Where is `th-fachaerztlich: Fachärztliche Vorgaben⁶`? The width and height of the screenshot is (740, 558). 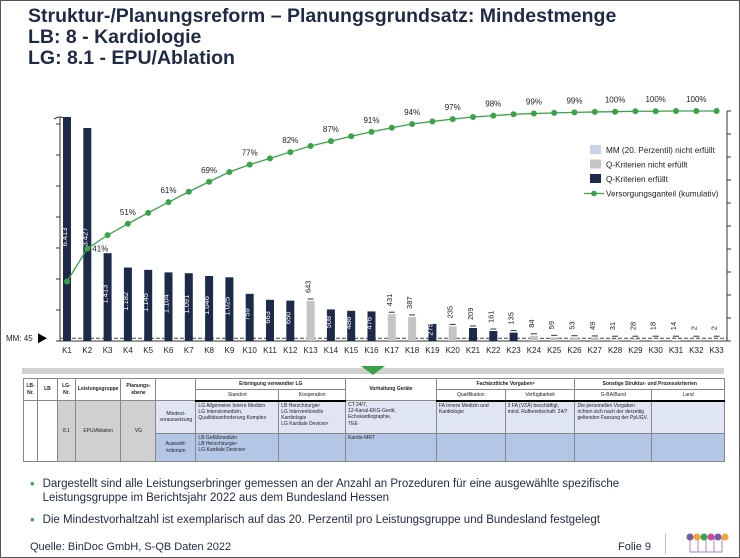 th-fachaerztlich: Fachärztliche Vorgaben⁶ is located at coordinates (505, 384).